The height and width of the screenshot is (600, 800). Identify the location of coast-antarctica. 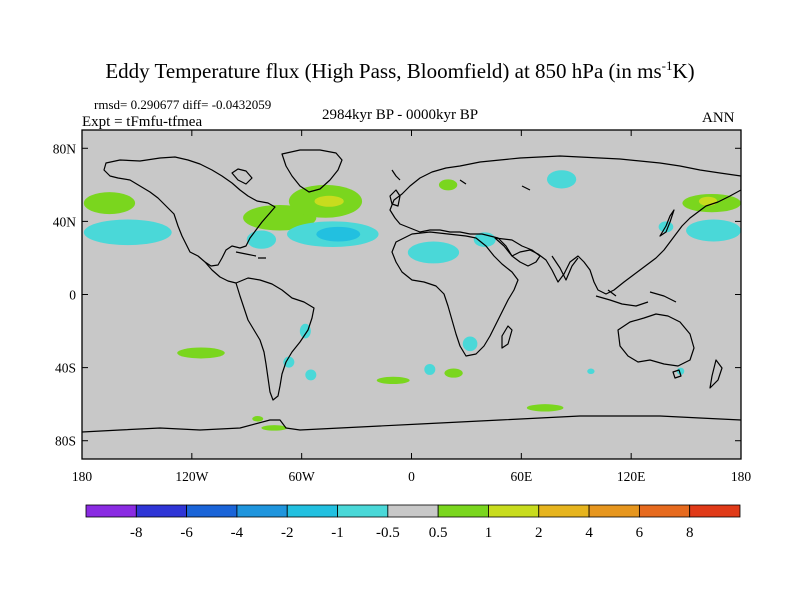
(411, 424).